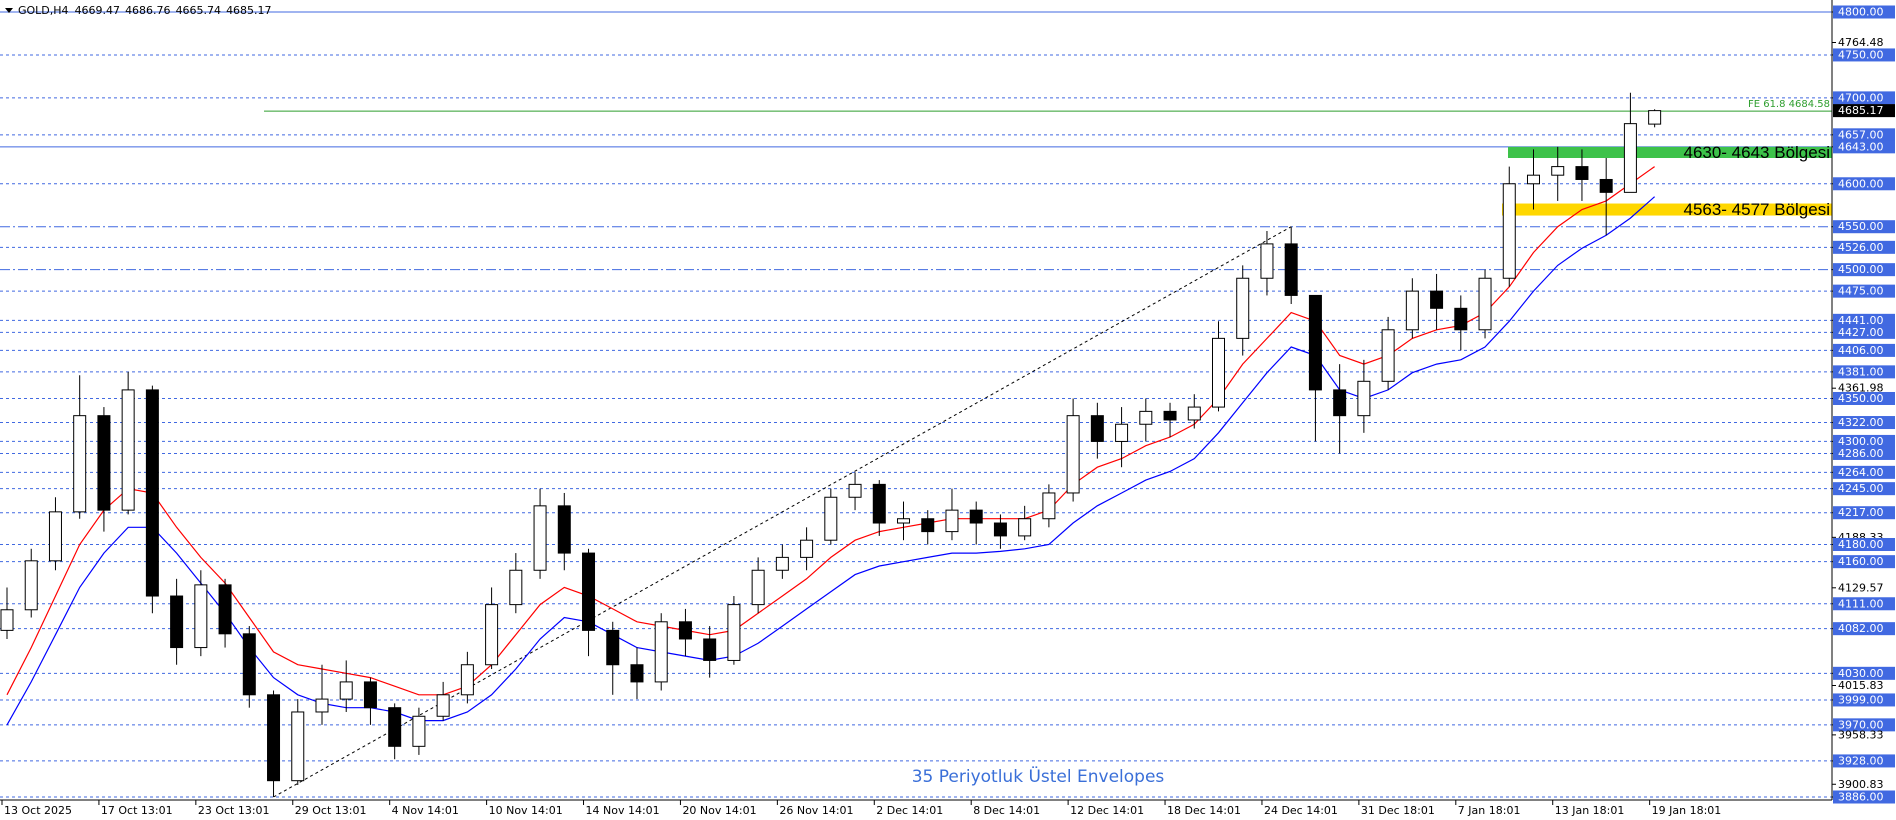 The height and width of the screenshot is (820, 1896). What do you see at coordinates (1861, 628) in the screenshot?
I see `y-tick-label: 4082.00` at bounding box center [1861, 628].